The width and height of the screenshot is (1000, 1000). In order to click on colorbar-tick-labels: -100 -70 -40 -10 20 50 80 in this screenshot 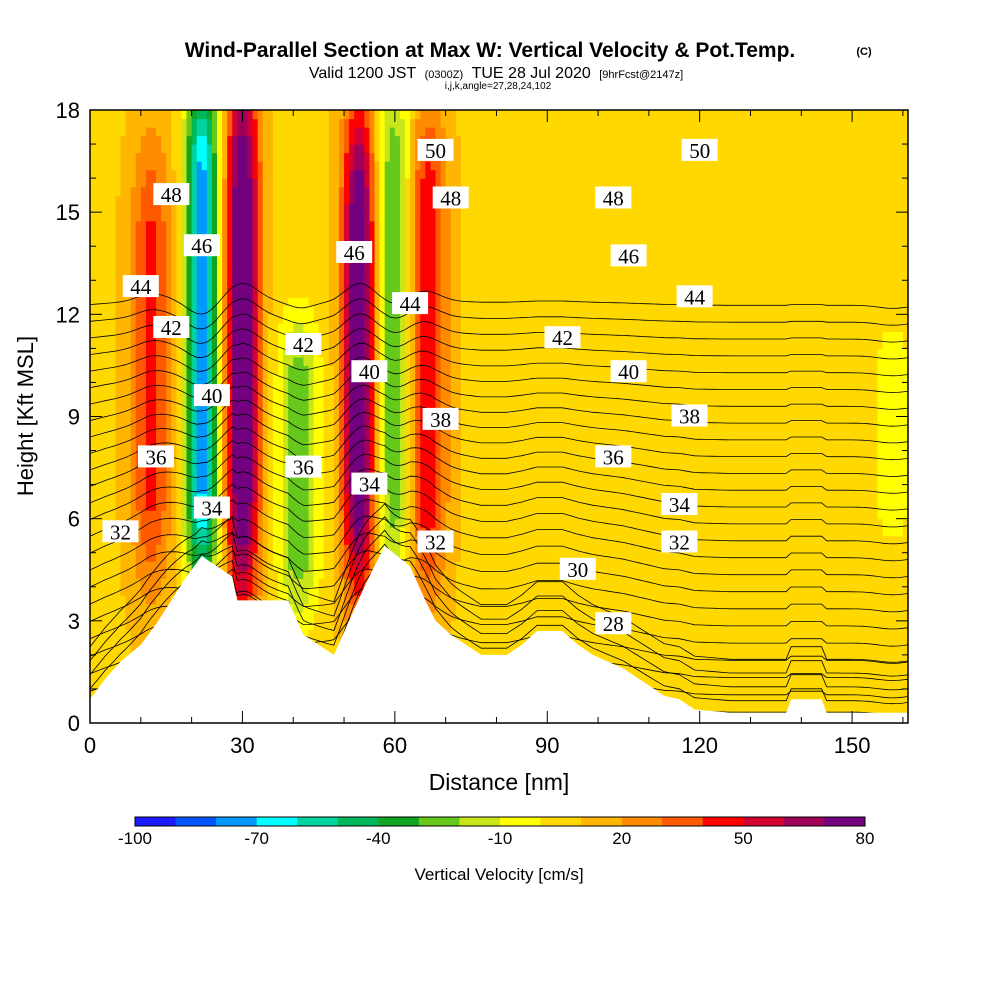, I will do `click(496, 838)`.